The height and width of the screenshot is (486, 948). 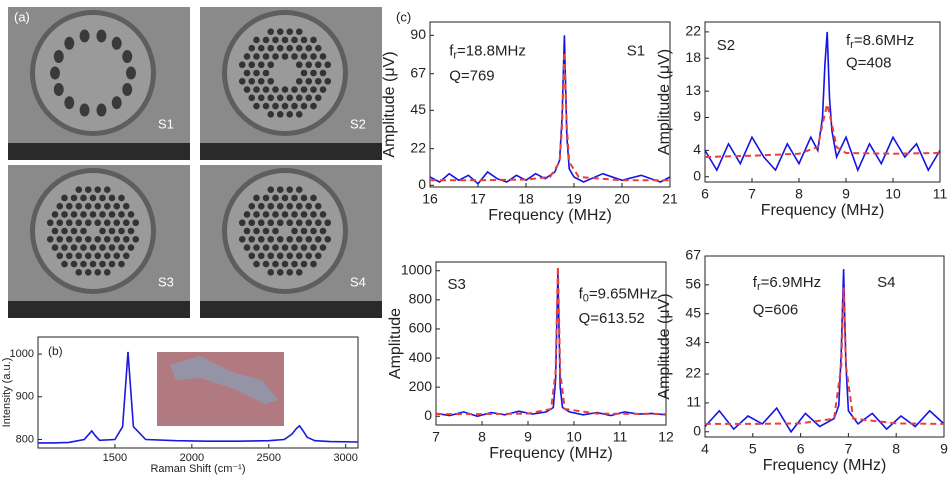 I want to click on plot-frame, so click(x=550, y=104).